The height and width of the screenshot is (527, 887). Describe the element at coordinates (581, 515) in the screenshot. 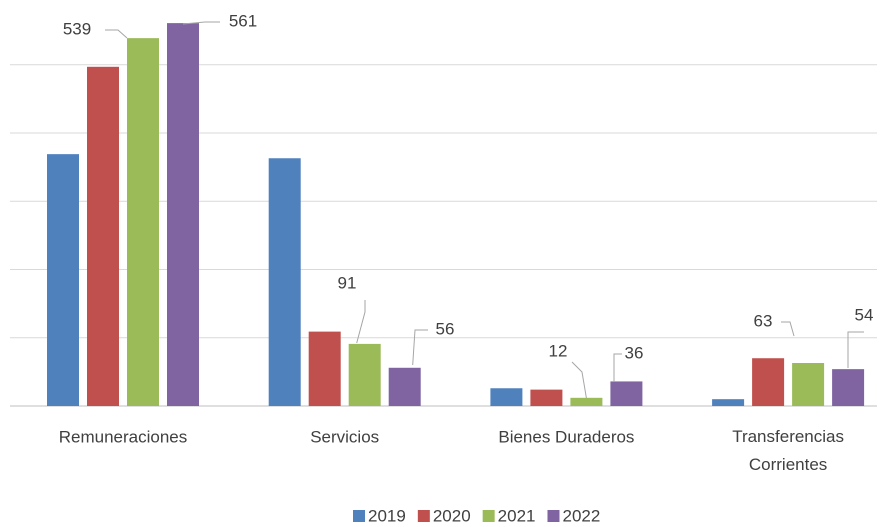

I see `legend-label: 2022` at that location.